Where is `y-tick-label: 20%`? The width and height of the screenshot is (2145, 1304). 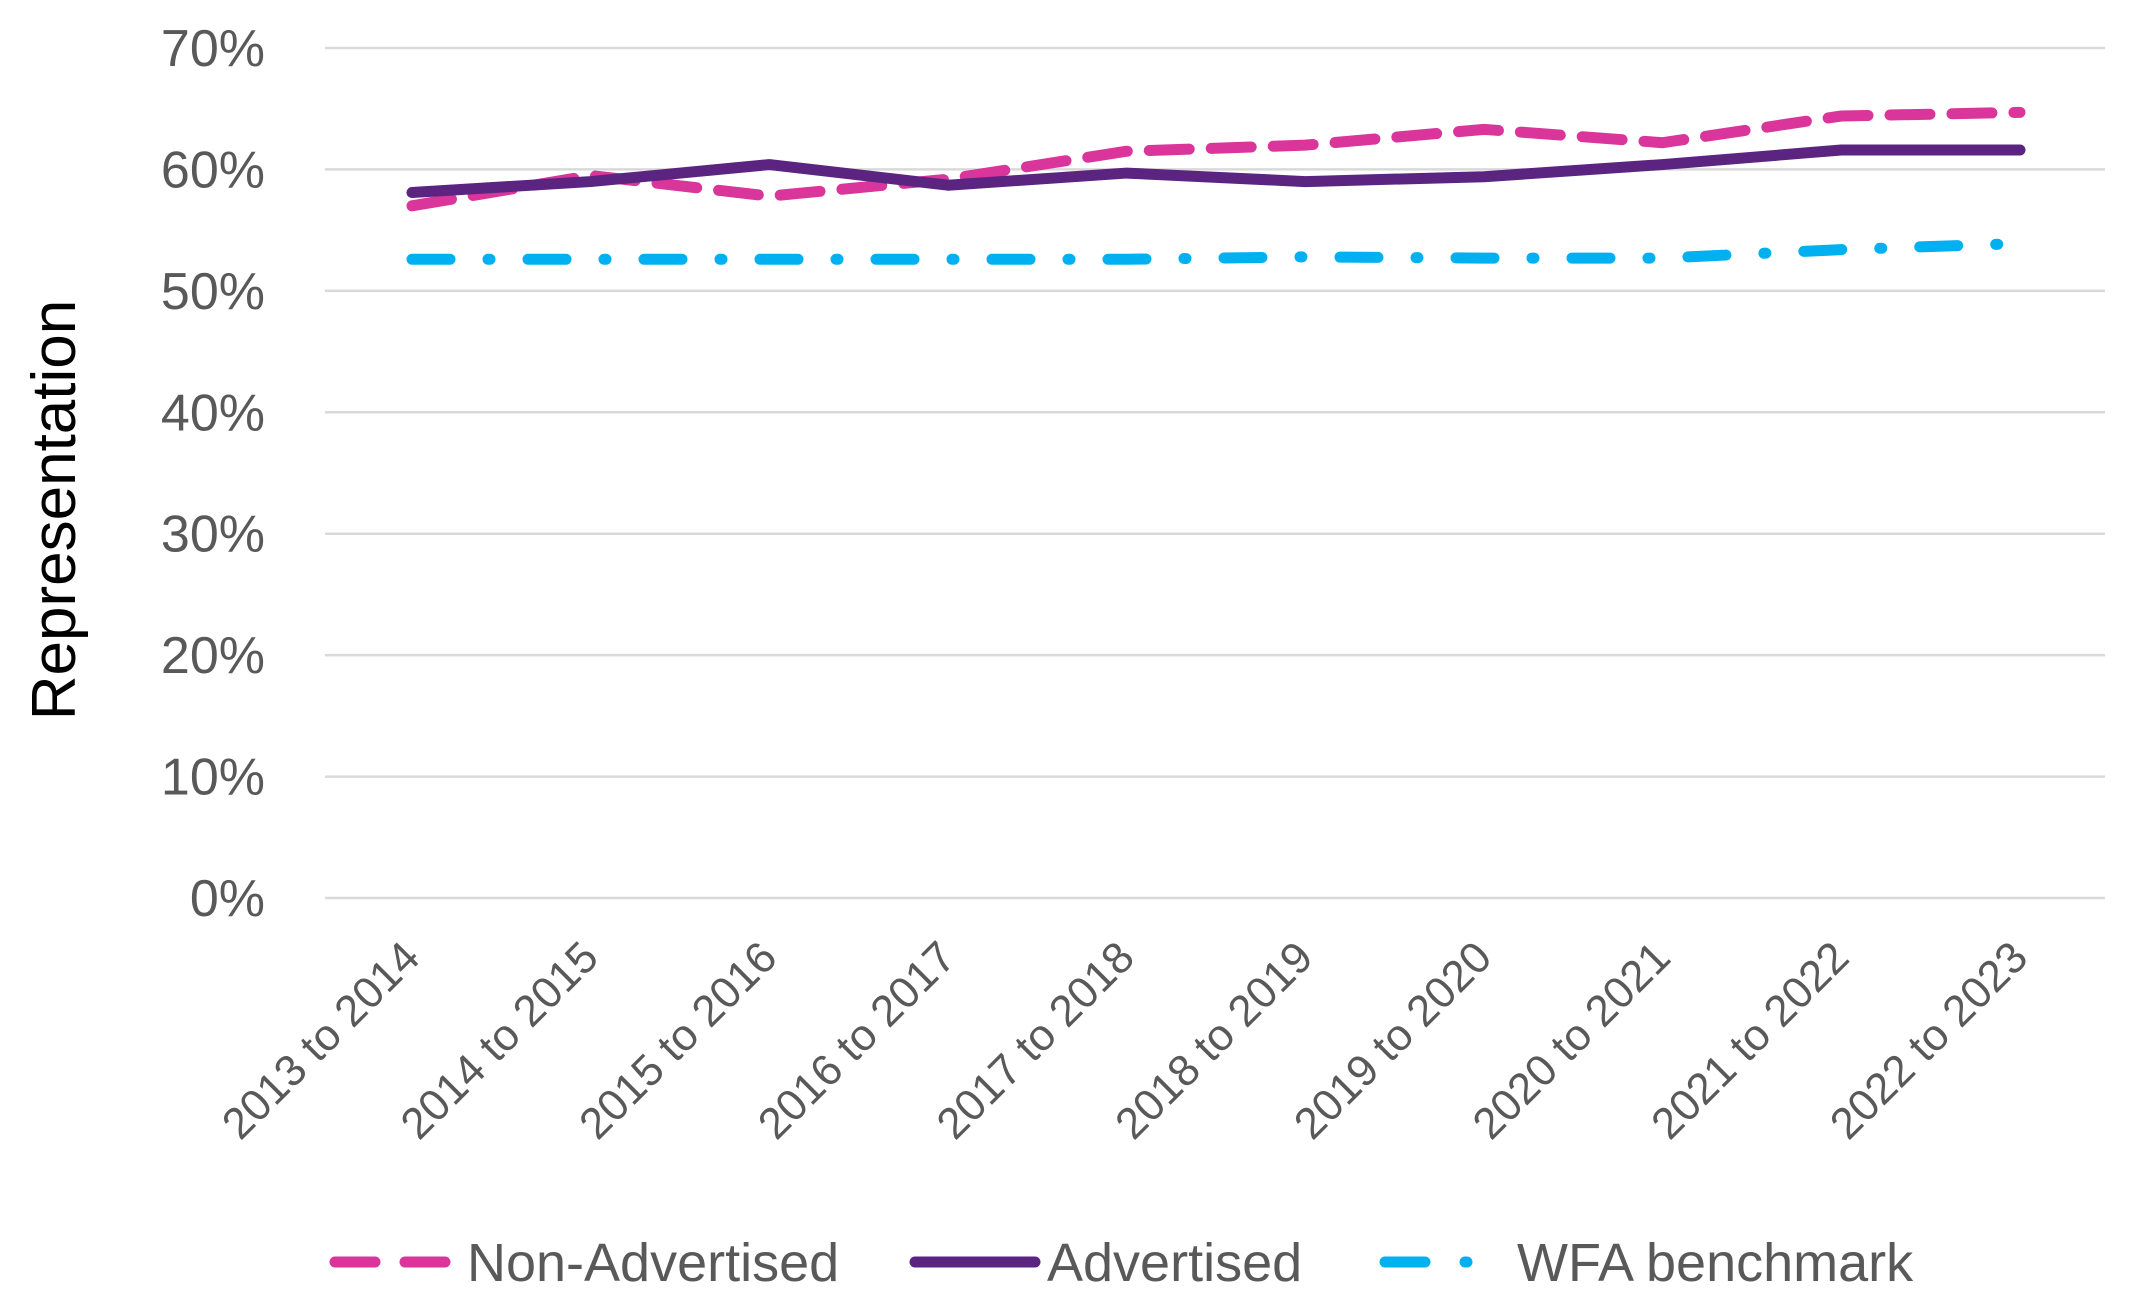
y-tick-label: 20% is located at coordinates (213, 656).